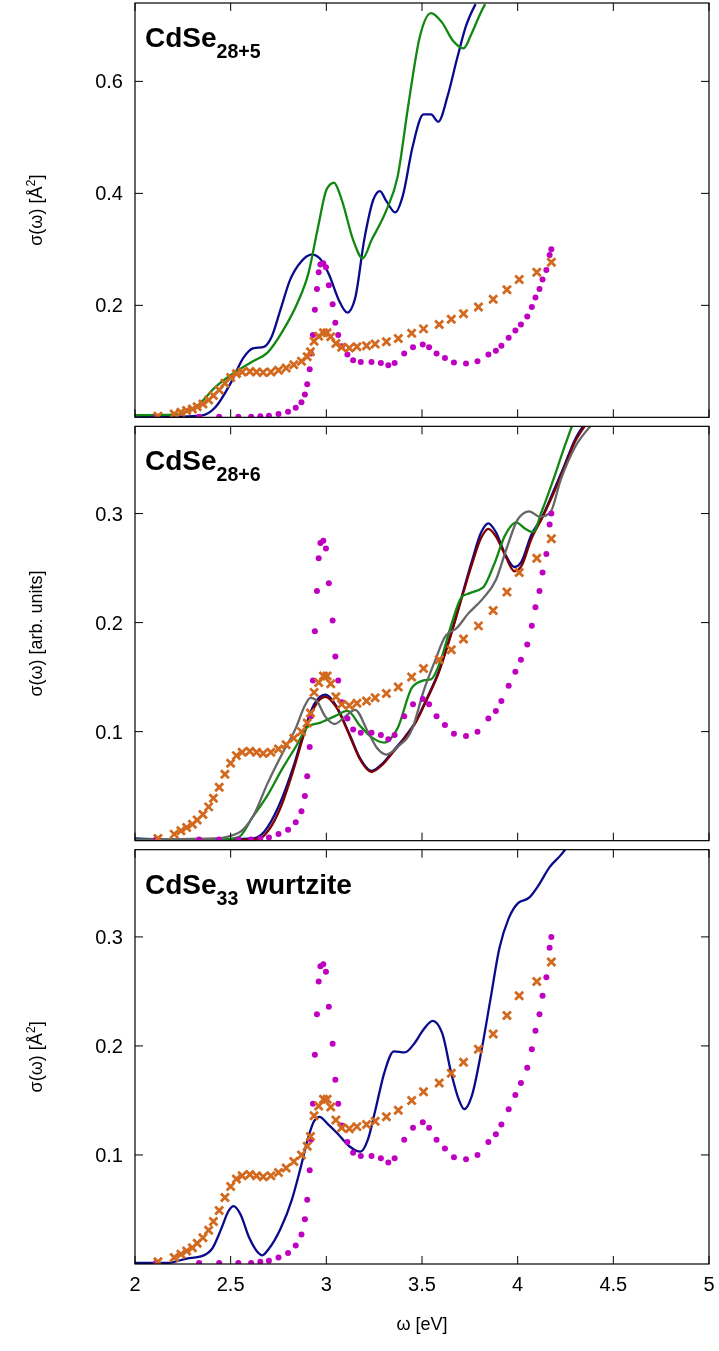 The width and height of the screenshot is (719, 1351). What do you see at coordinates (613, 1284) in the screenshot?
I see `x-tick-label: 4.5` at bounding box center [613, 1284].